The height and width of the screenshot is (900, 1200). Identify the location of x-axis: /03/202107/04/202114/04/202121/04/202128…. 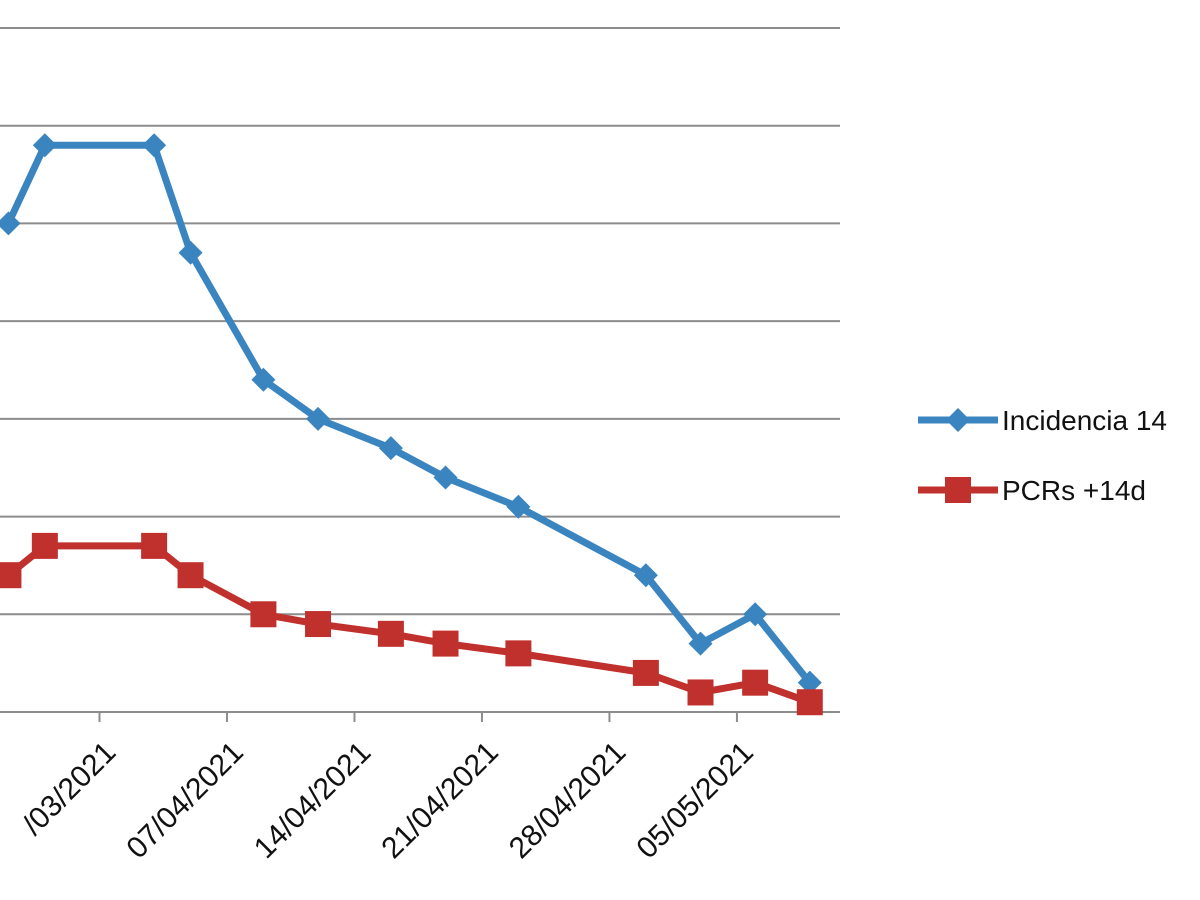
(420, 788).